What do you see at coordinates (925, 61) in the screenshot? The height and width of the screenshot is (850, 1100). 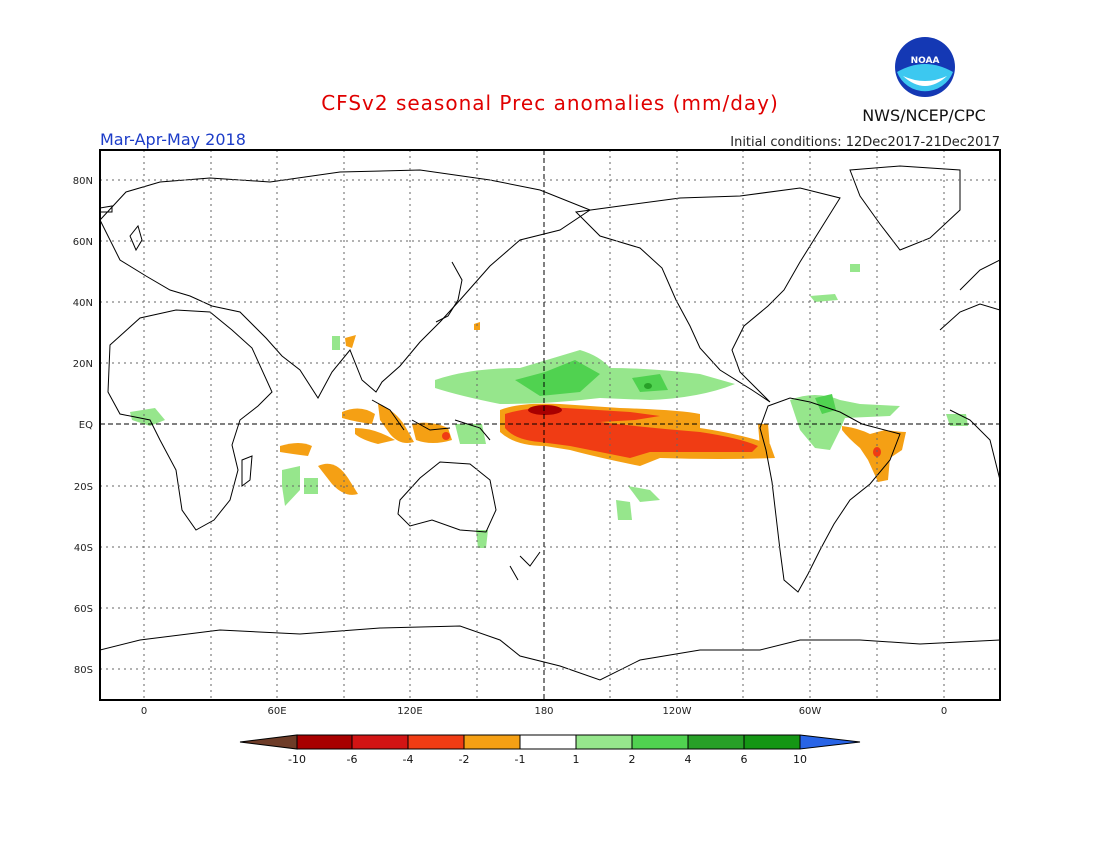 I see `noaa-logo-text: NOAA` at bounding box center [925, 61].